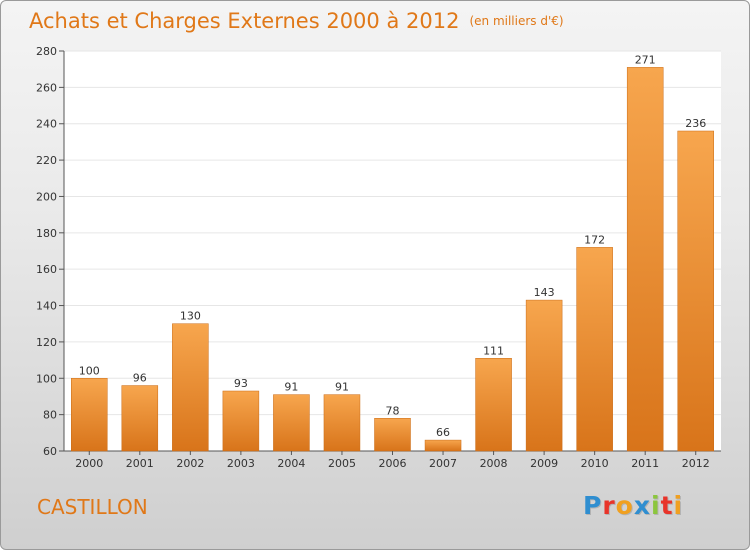  What do you see at coordinates (89, 370) in the screenshot?
I see `data-label: 100` at bounding box center [89, 370].